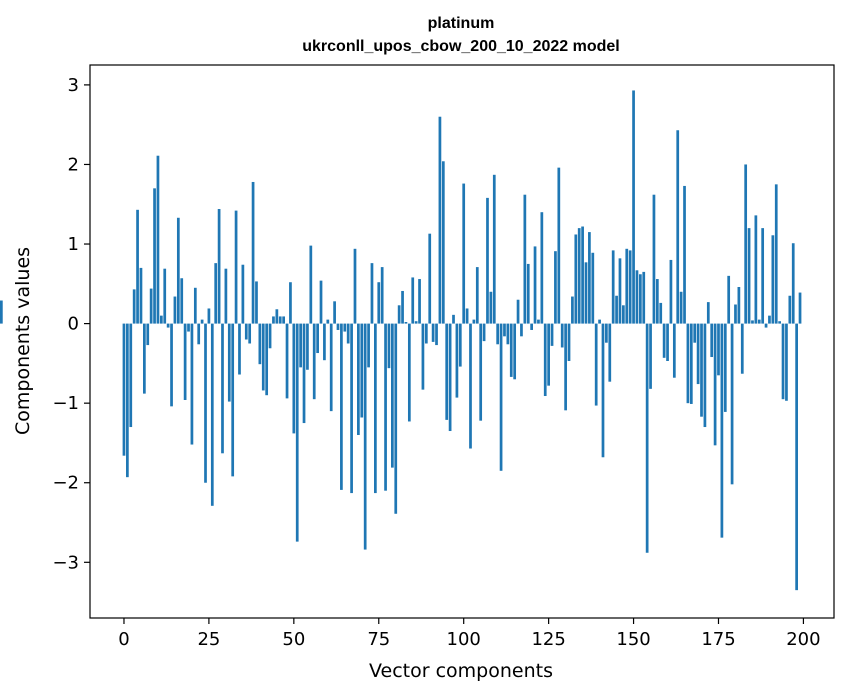  What do you see at coordinates (73, 324) in the screenshot?
I see `y-tick-label: 0` at bounding box center [73, 324].